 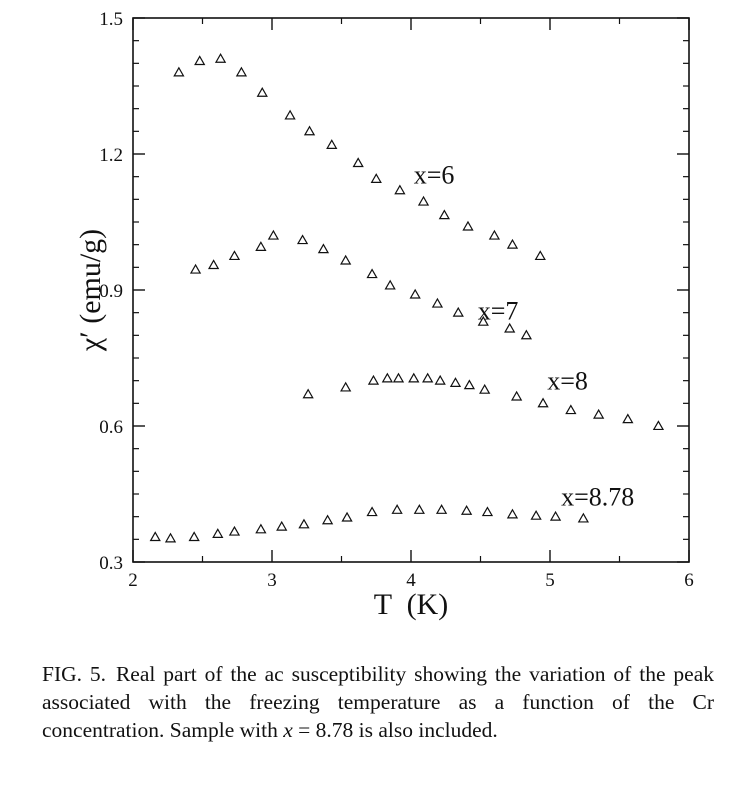 I want to click on caption-variable: x, so click(x=288, y=730).